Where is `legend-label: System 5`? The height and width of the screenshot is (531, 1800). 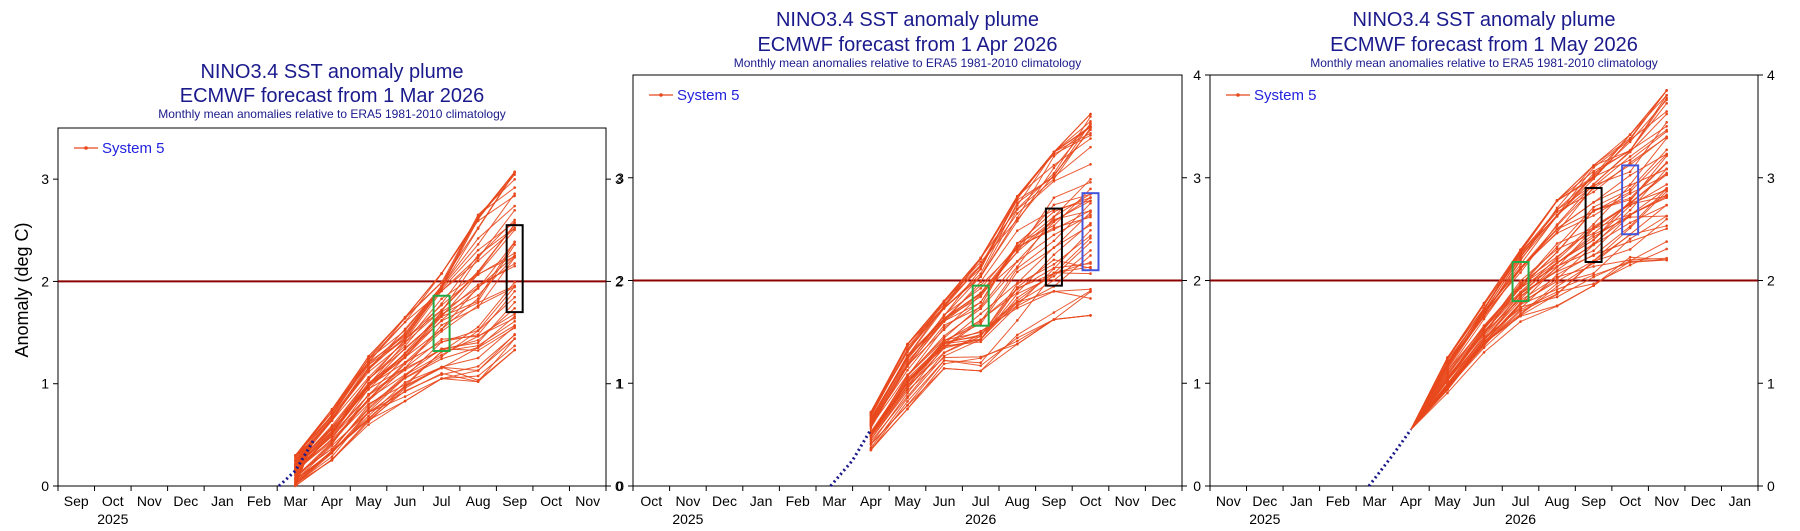
legend-label: System 5 is located at coordinates (708, 95).